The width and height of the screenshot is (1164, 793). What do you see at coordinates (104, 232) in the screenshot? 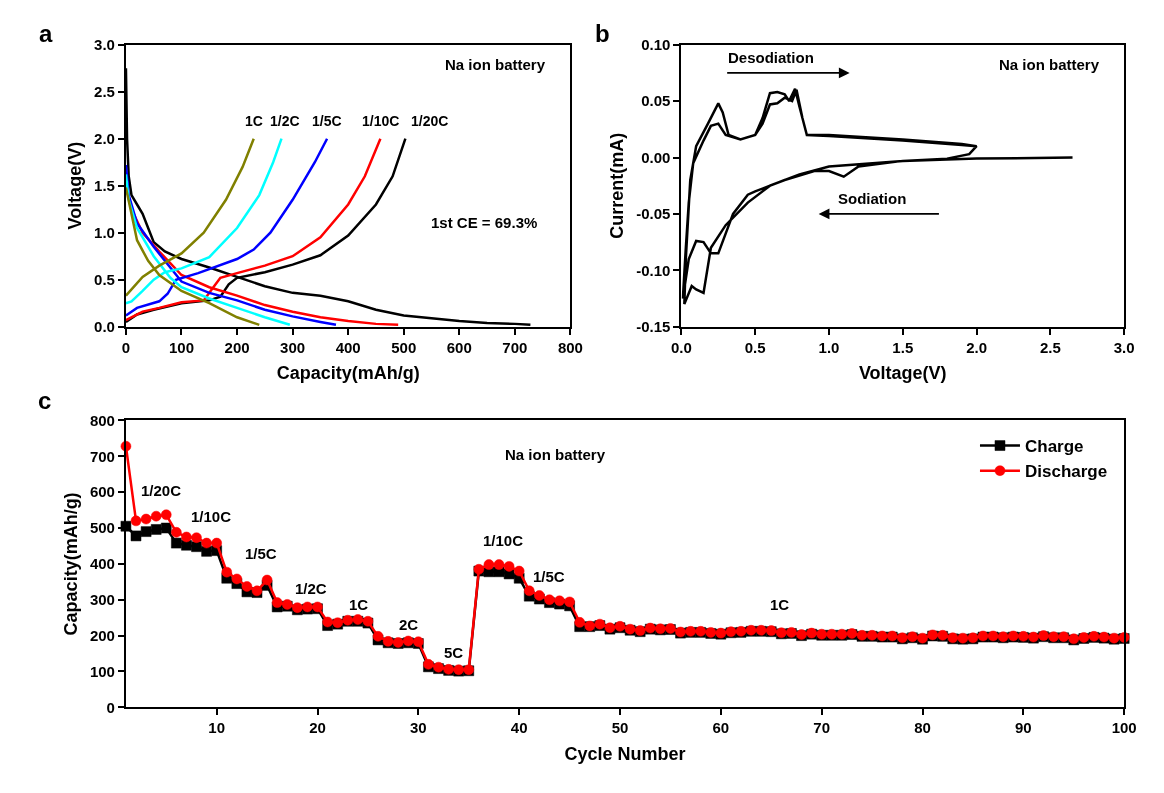
I see `y-tick-label: 1.0` at bounding box center [104, 232].